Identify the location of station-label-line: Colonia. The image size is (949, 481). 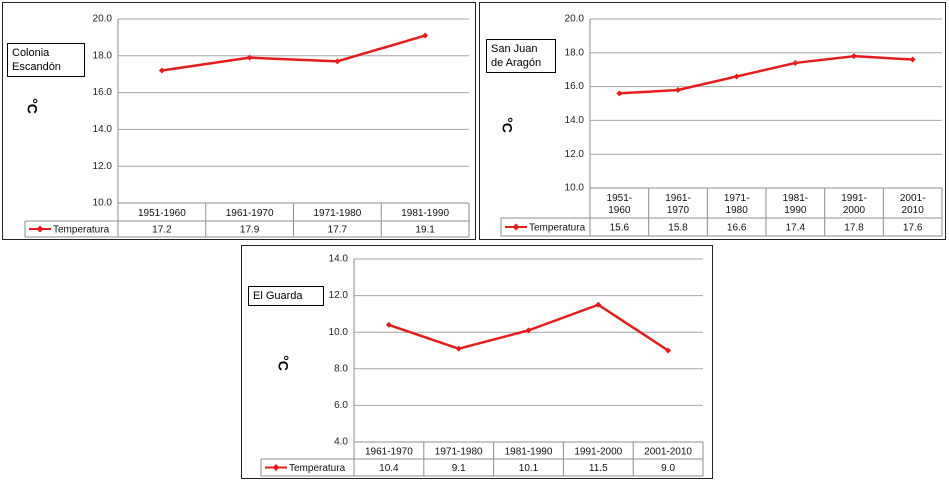
(31, 53).